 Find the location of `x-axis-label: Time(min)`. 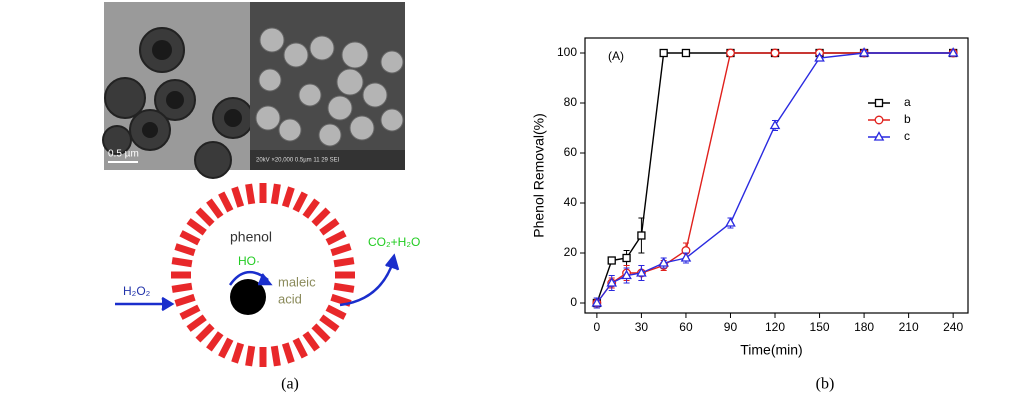

x-axis-label: Time(min) is located at coordinates (771, 350).